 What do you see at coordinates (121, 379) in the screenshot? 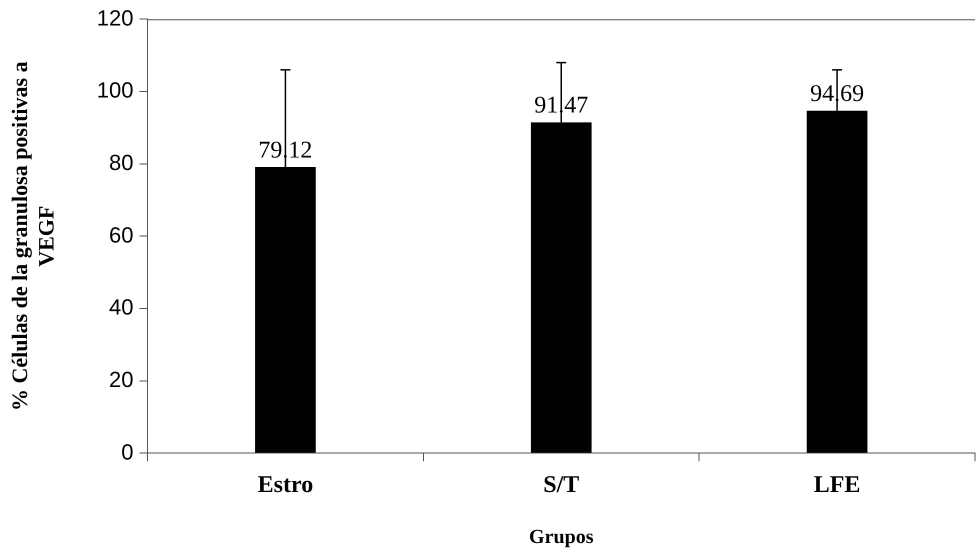
I see `y-tick-label: 20` at bounding box center [121, 379].